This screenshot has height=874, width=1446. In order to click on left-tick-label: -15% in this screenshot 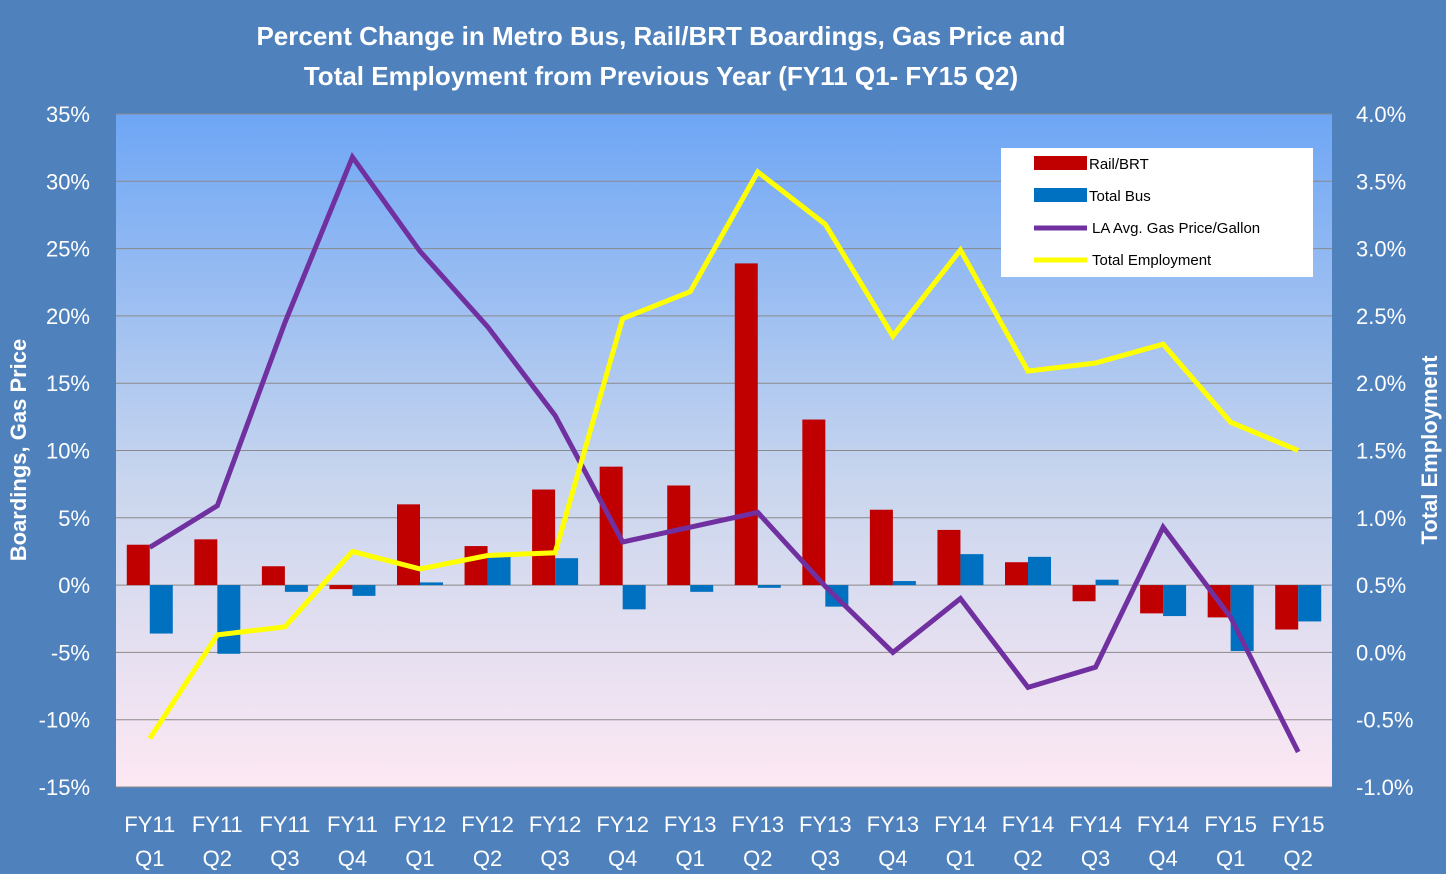, I will do `click(64, 787)`.